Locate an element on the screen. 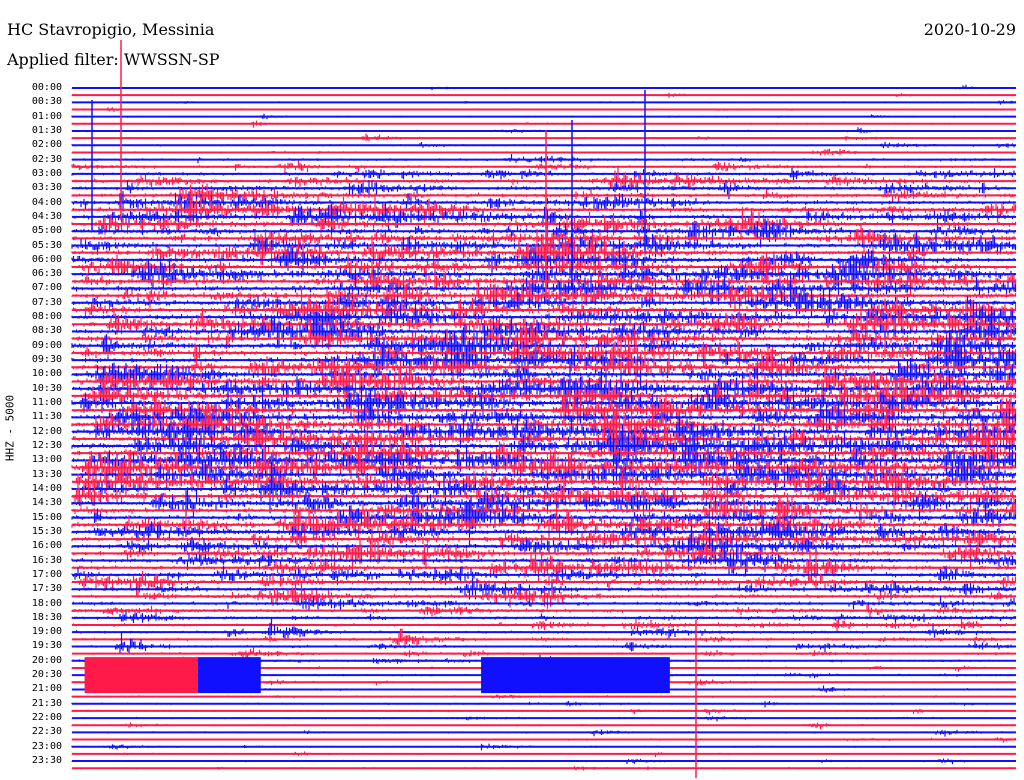  time-tick-label: 18:30 is located at coordinates (46, 617).